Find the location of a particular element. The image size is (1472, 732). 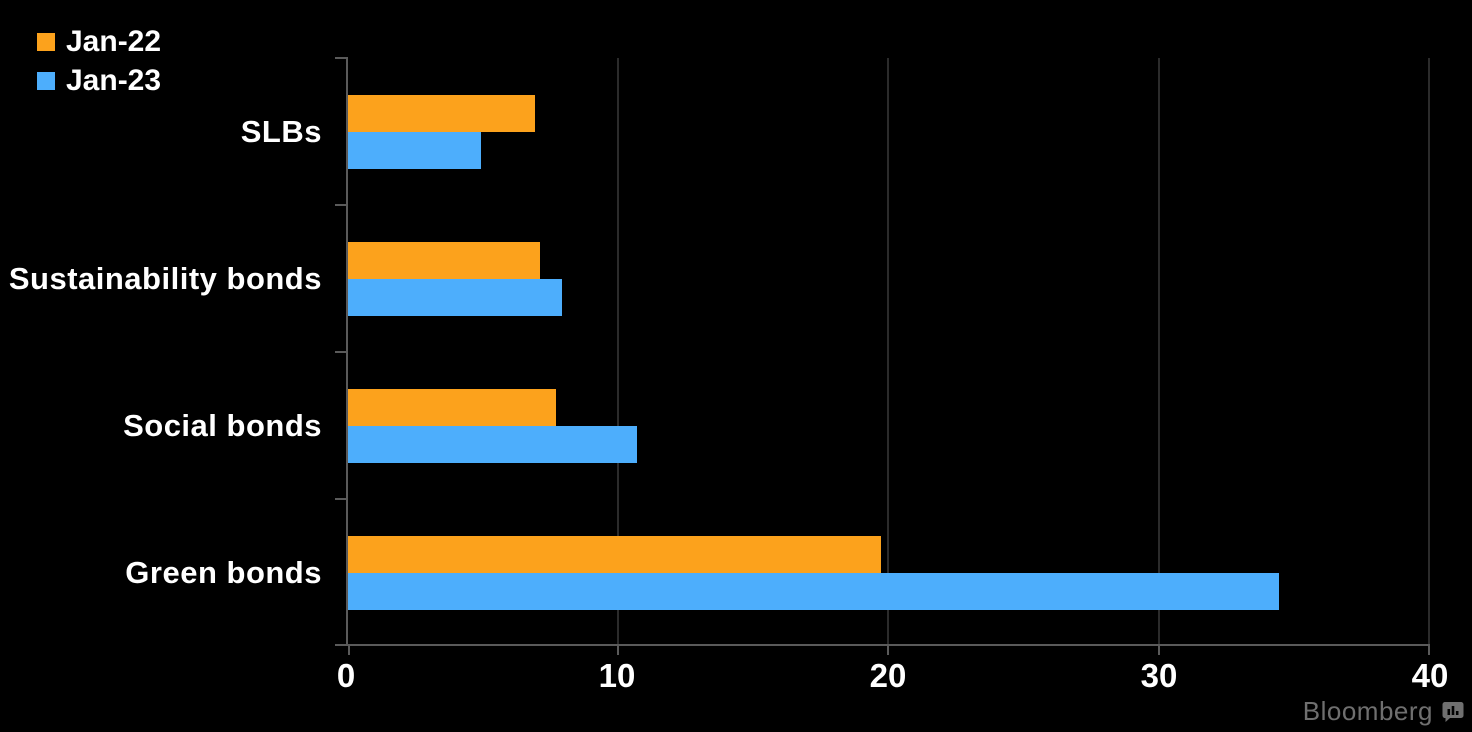

category-band-slbs is located at coordinates (889, 131).